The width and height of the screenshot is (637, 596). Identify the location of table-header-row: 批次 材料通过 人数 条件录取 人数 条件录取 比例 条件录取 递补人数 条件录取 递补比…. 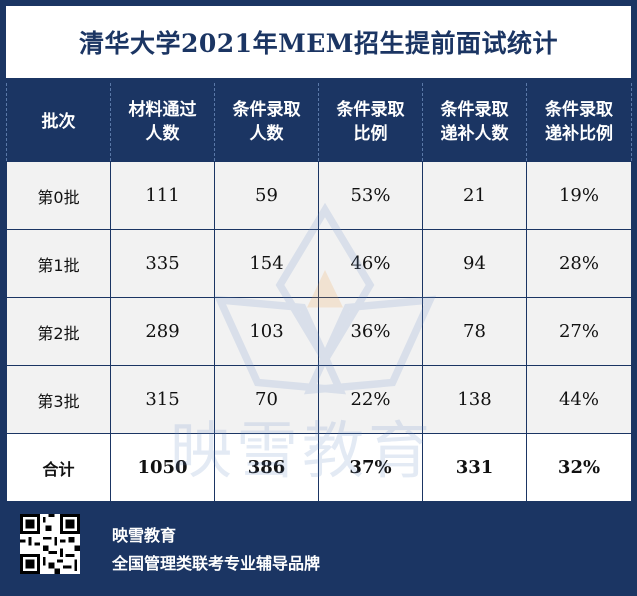
(319, 122).